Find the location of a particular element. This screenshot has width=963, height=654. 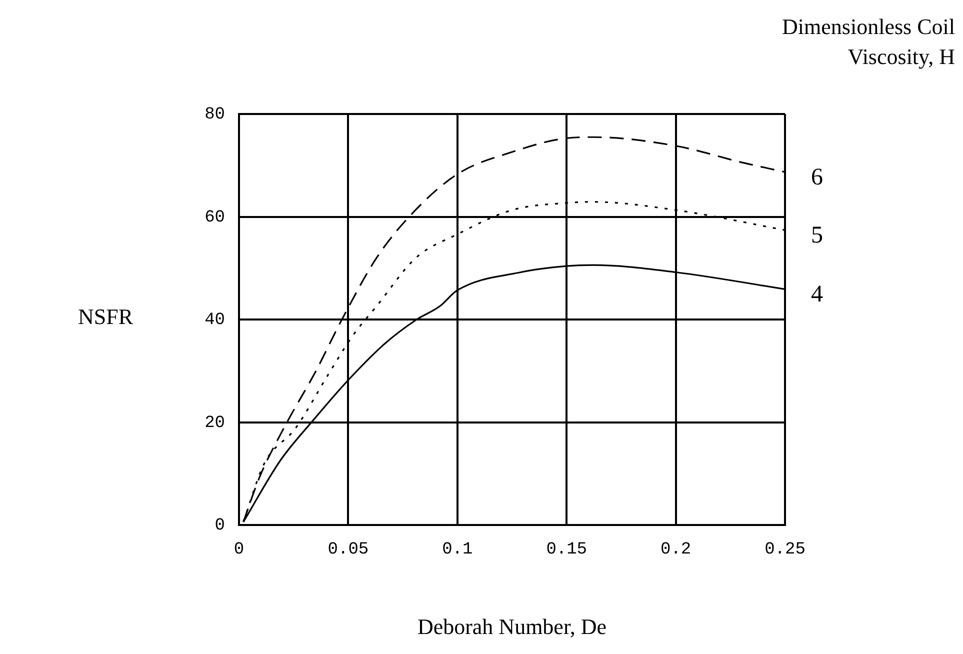

x-tick-label: 0.1 is located at coordinates (457, 550).